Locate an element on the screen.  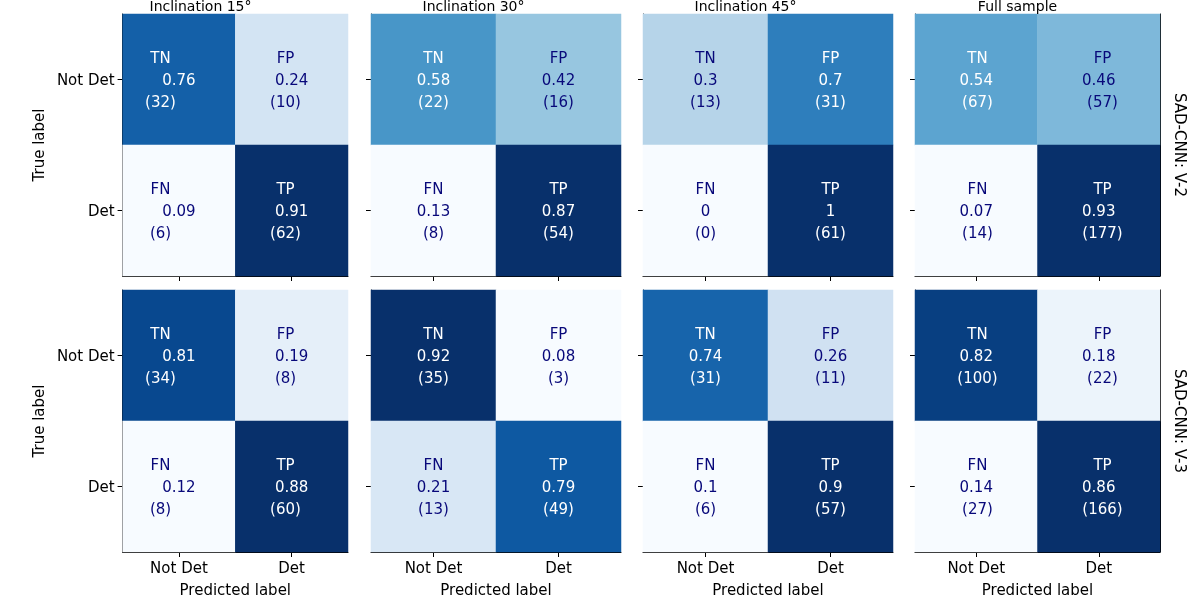
data-label: 0.14 is located at coordinates (976, 486).